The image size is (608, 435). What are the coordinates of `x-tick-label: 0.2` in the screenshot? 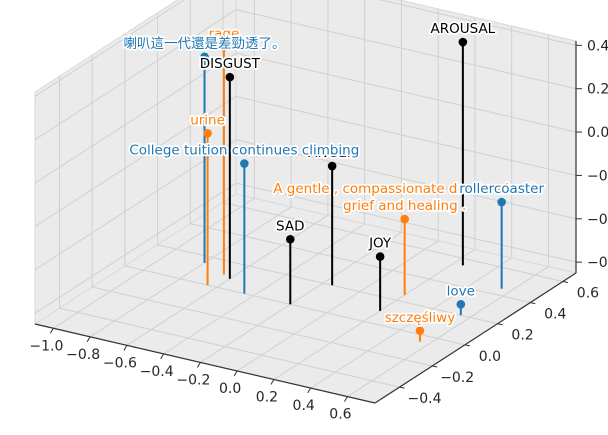 It's located at (267, 398).